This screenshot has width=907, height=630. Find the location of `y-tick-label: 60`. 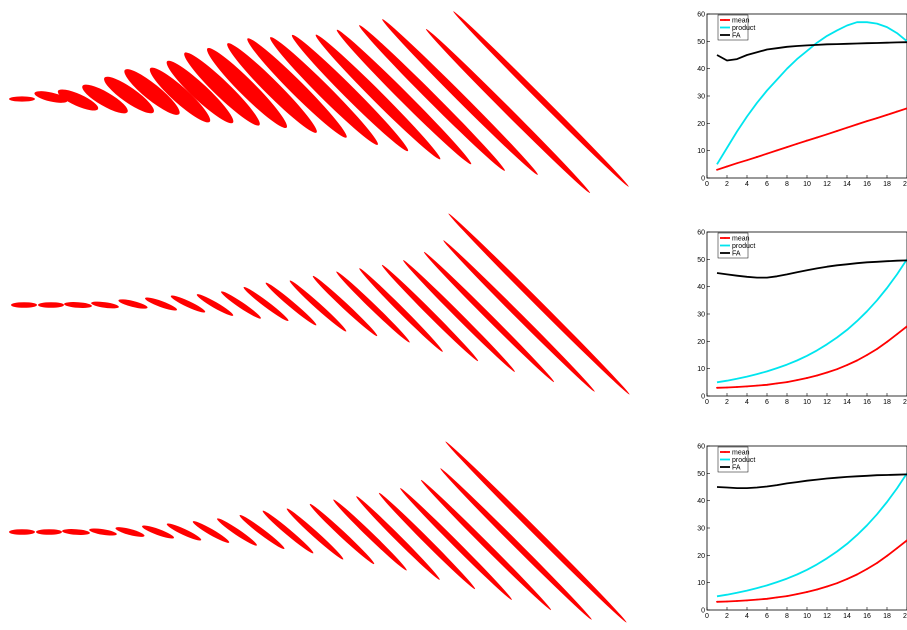

y-tick-label: 60 is located at coordinates (701, 15).